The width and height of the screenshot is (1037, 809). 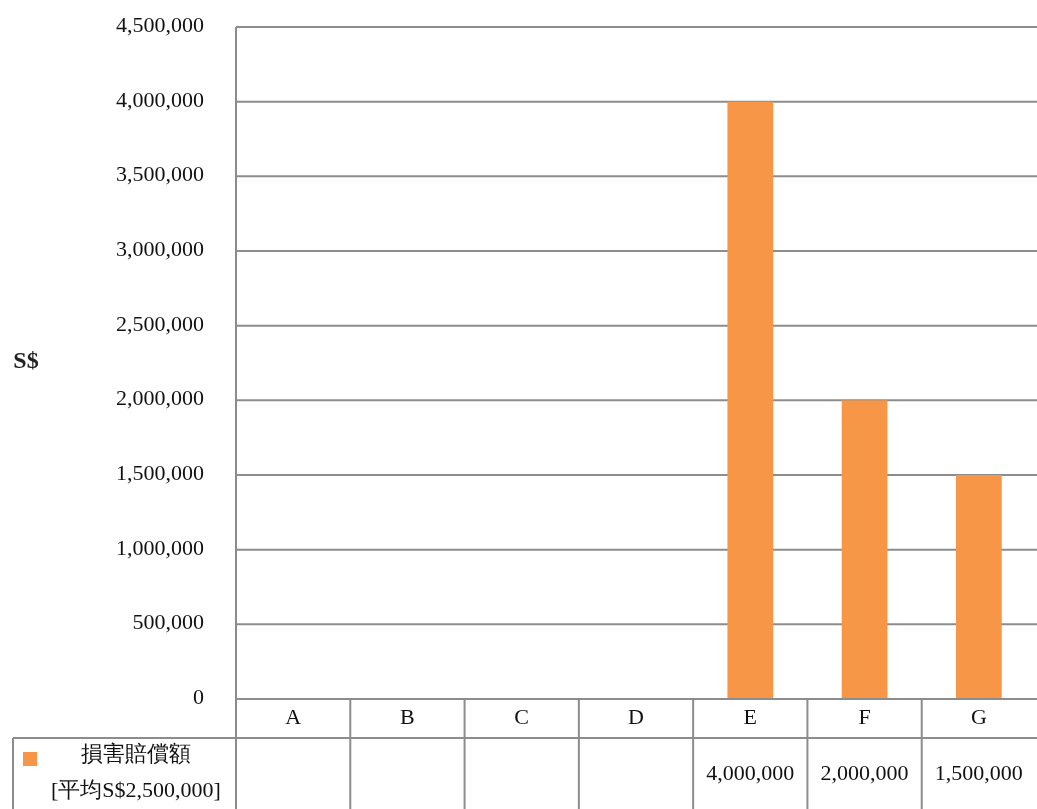 What do you see at coordinates (168, 622) in the screenshot?
I see `y-tick-label: 500,000` at bounding box center [168, 622].